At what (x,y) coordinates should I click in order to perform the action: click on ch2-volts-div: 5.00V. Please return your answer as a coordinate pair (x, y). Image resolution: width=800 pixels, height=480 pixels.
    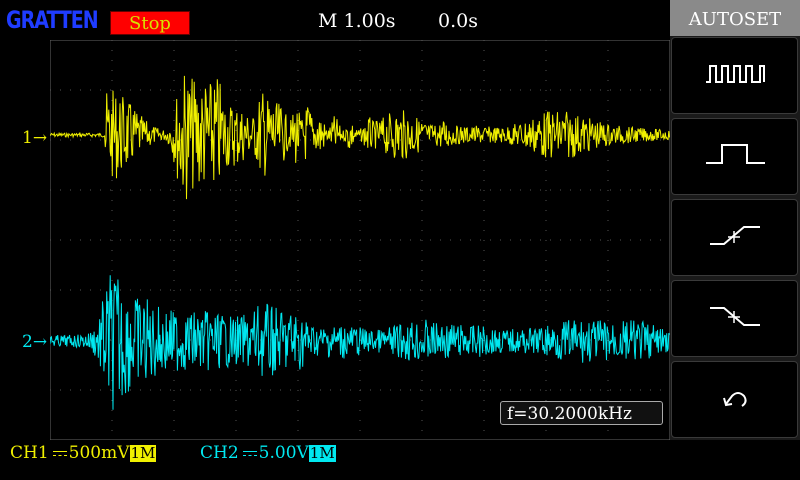
    Looking at the image, I should click on (283, 453).